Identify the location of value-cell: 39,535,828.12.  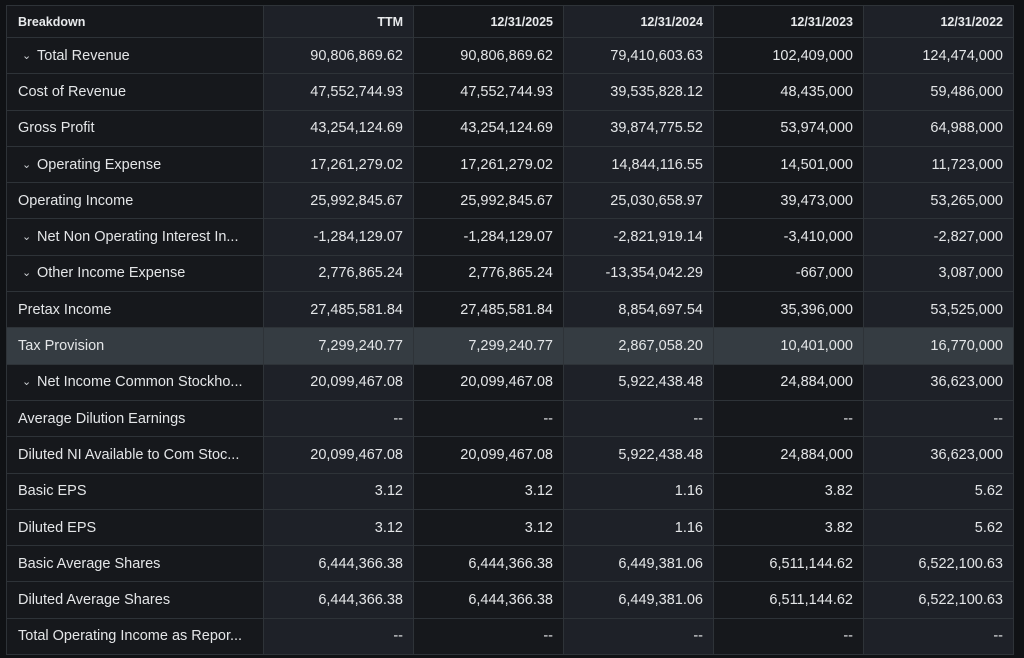
(638, 92).